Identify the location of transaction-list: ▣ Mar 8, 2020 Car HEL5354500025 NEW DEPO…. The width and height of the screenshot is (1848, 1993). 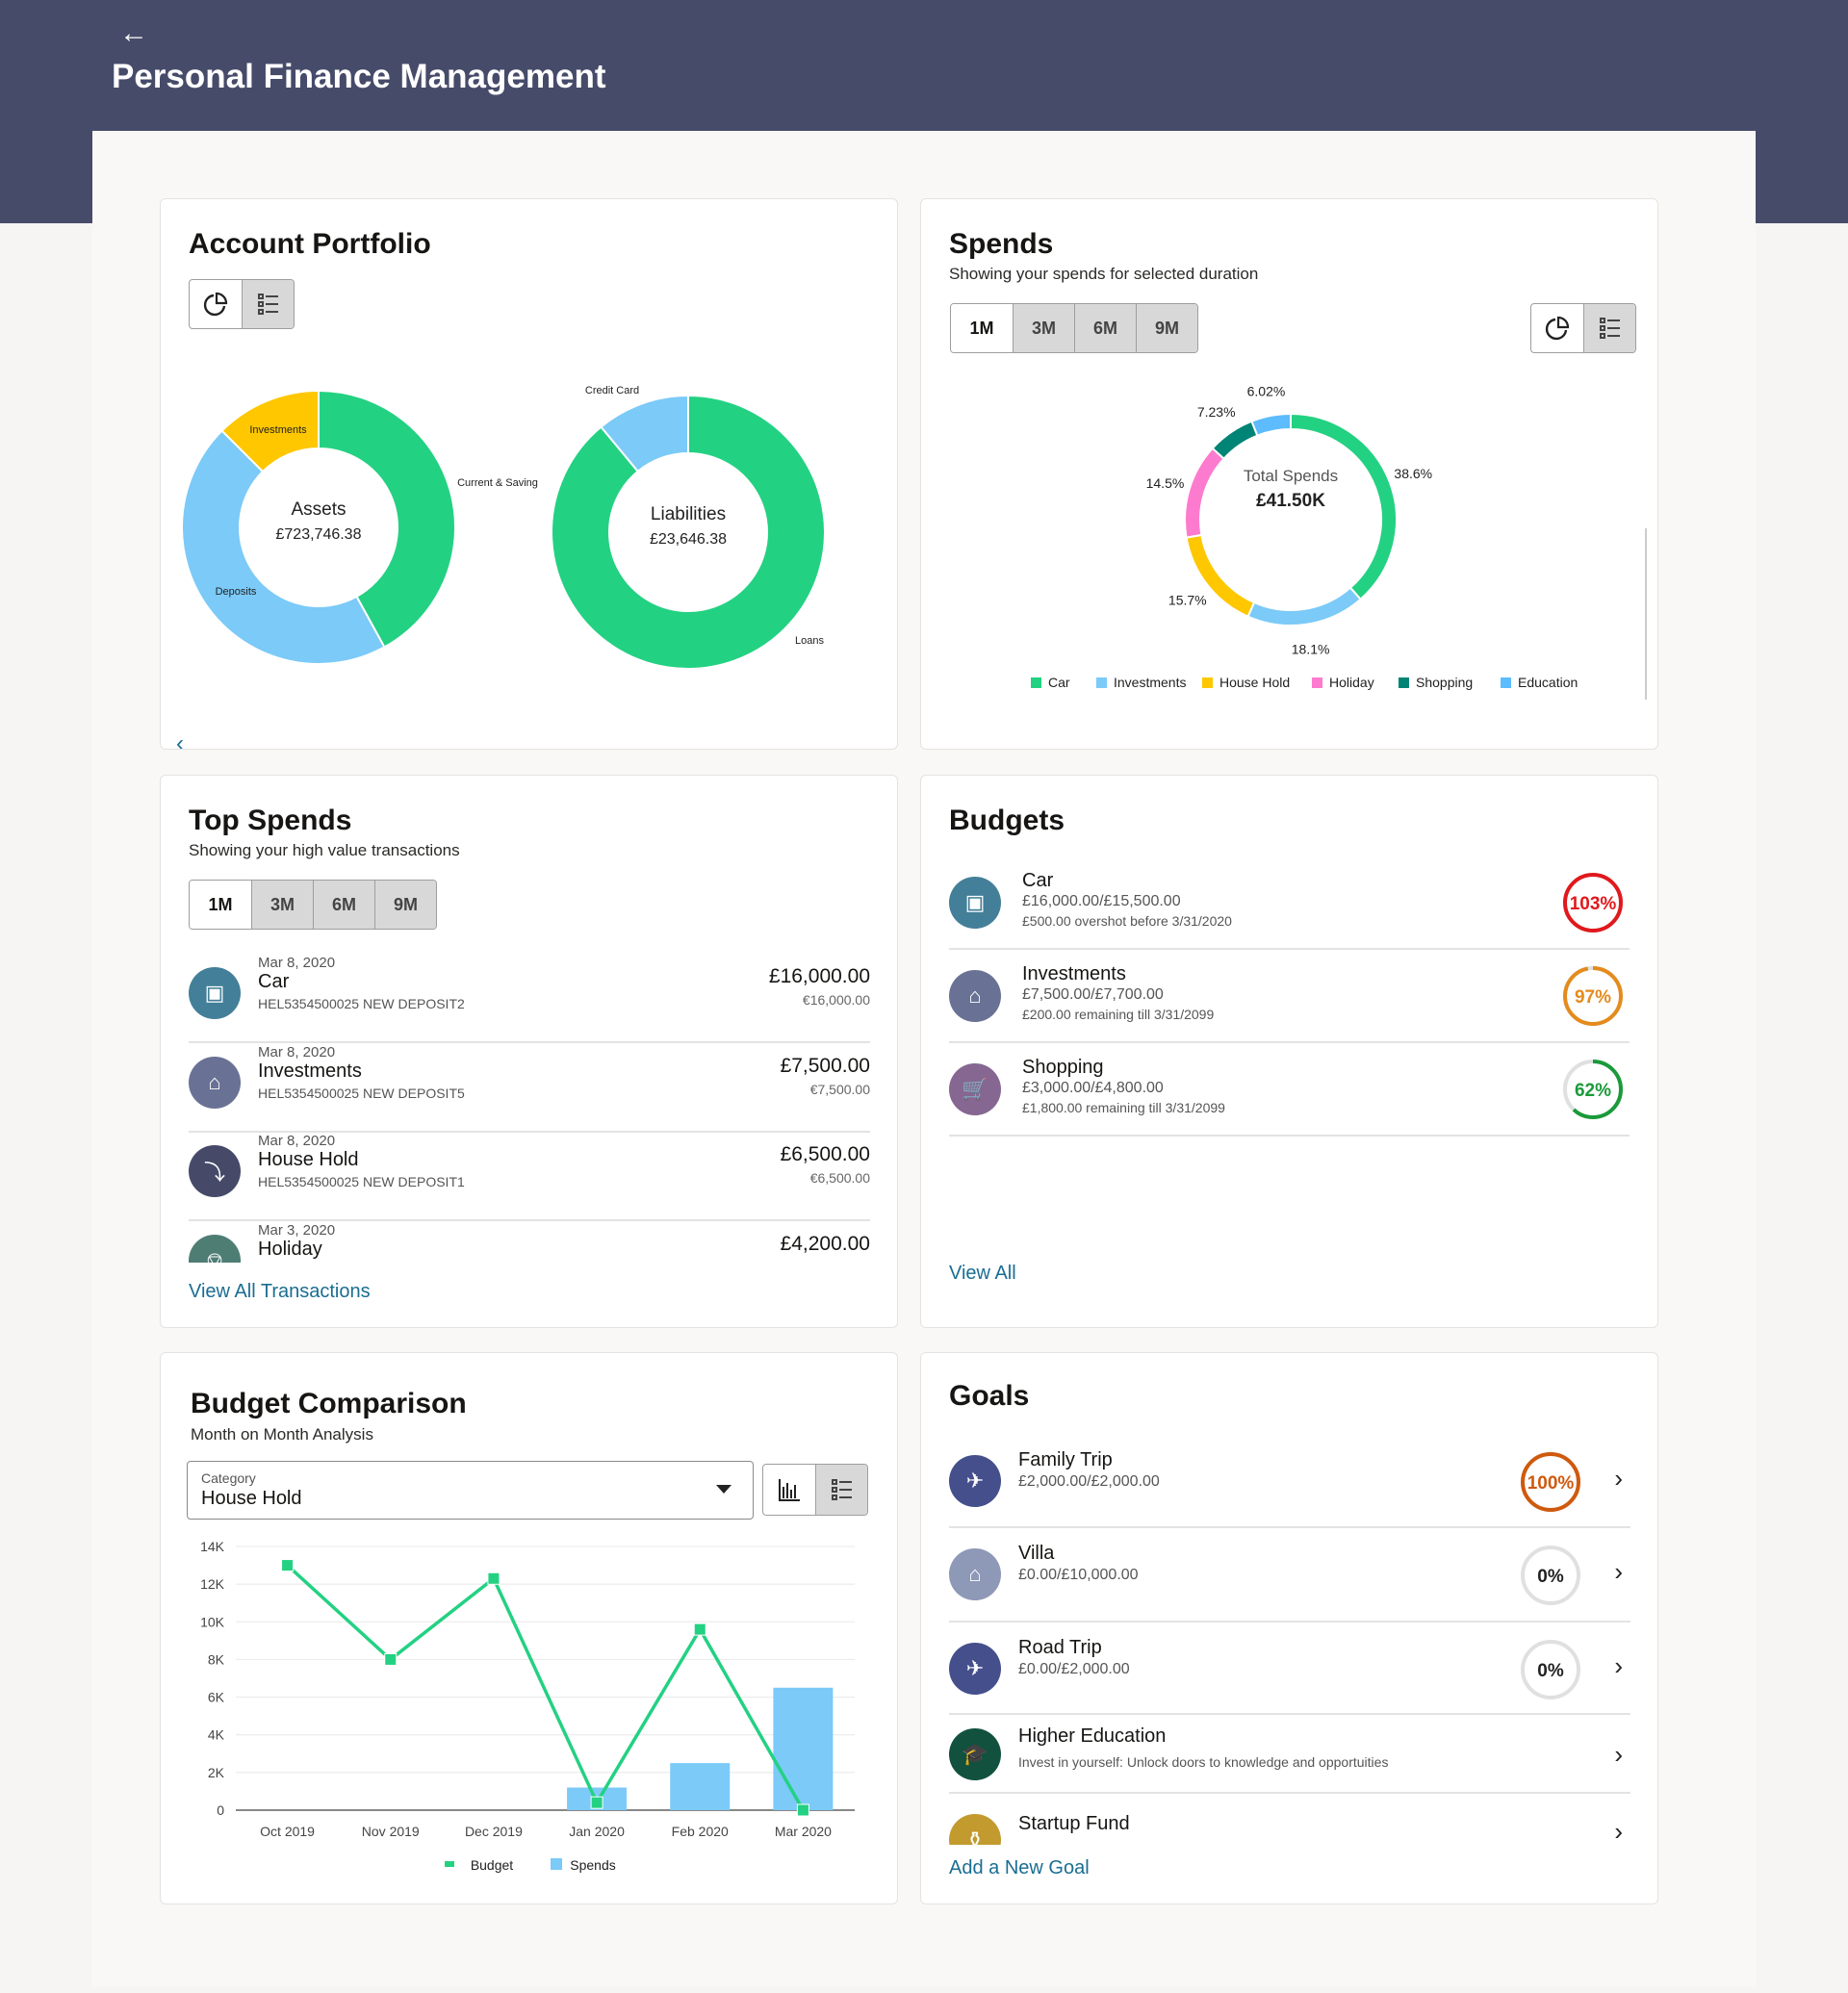
(529, 1106).